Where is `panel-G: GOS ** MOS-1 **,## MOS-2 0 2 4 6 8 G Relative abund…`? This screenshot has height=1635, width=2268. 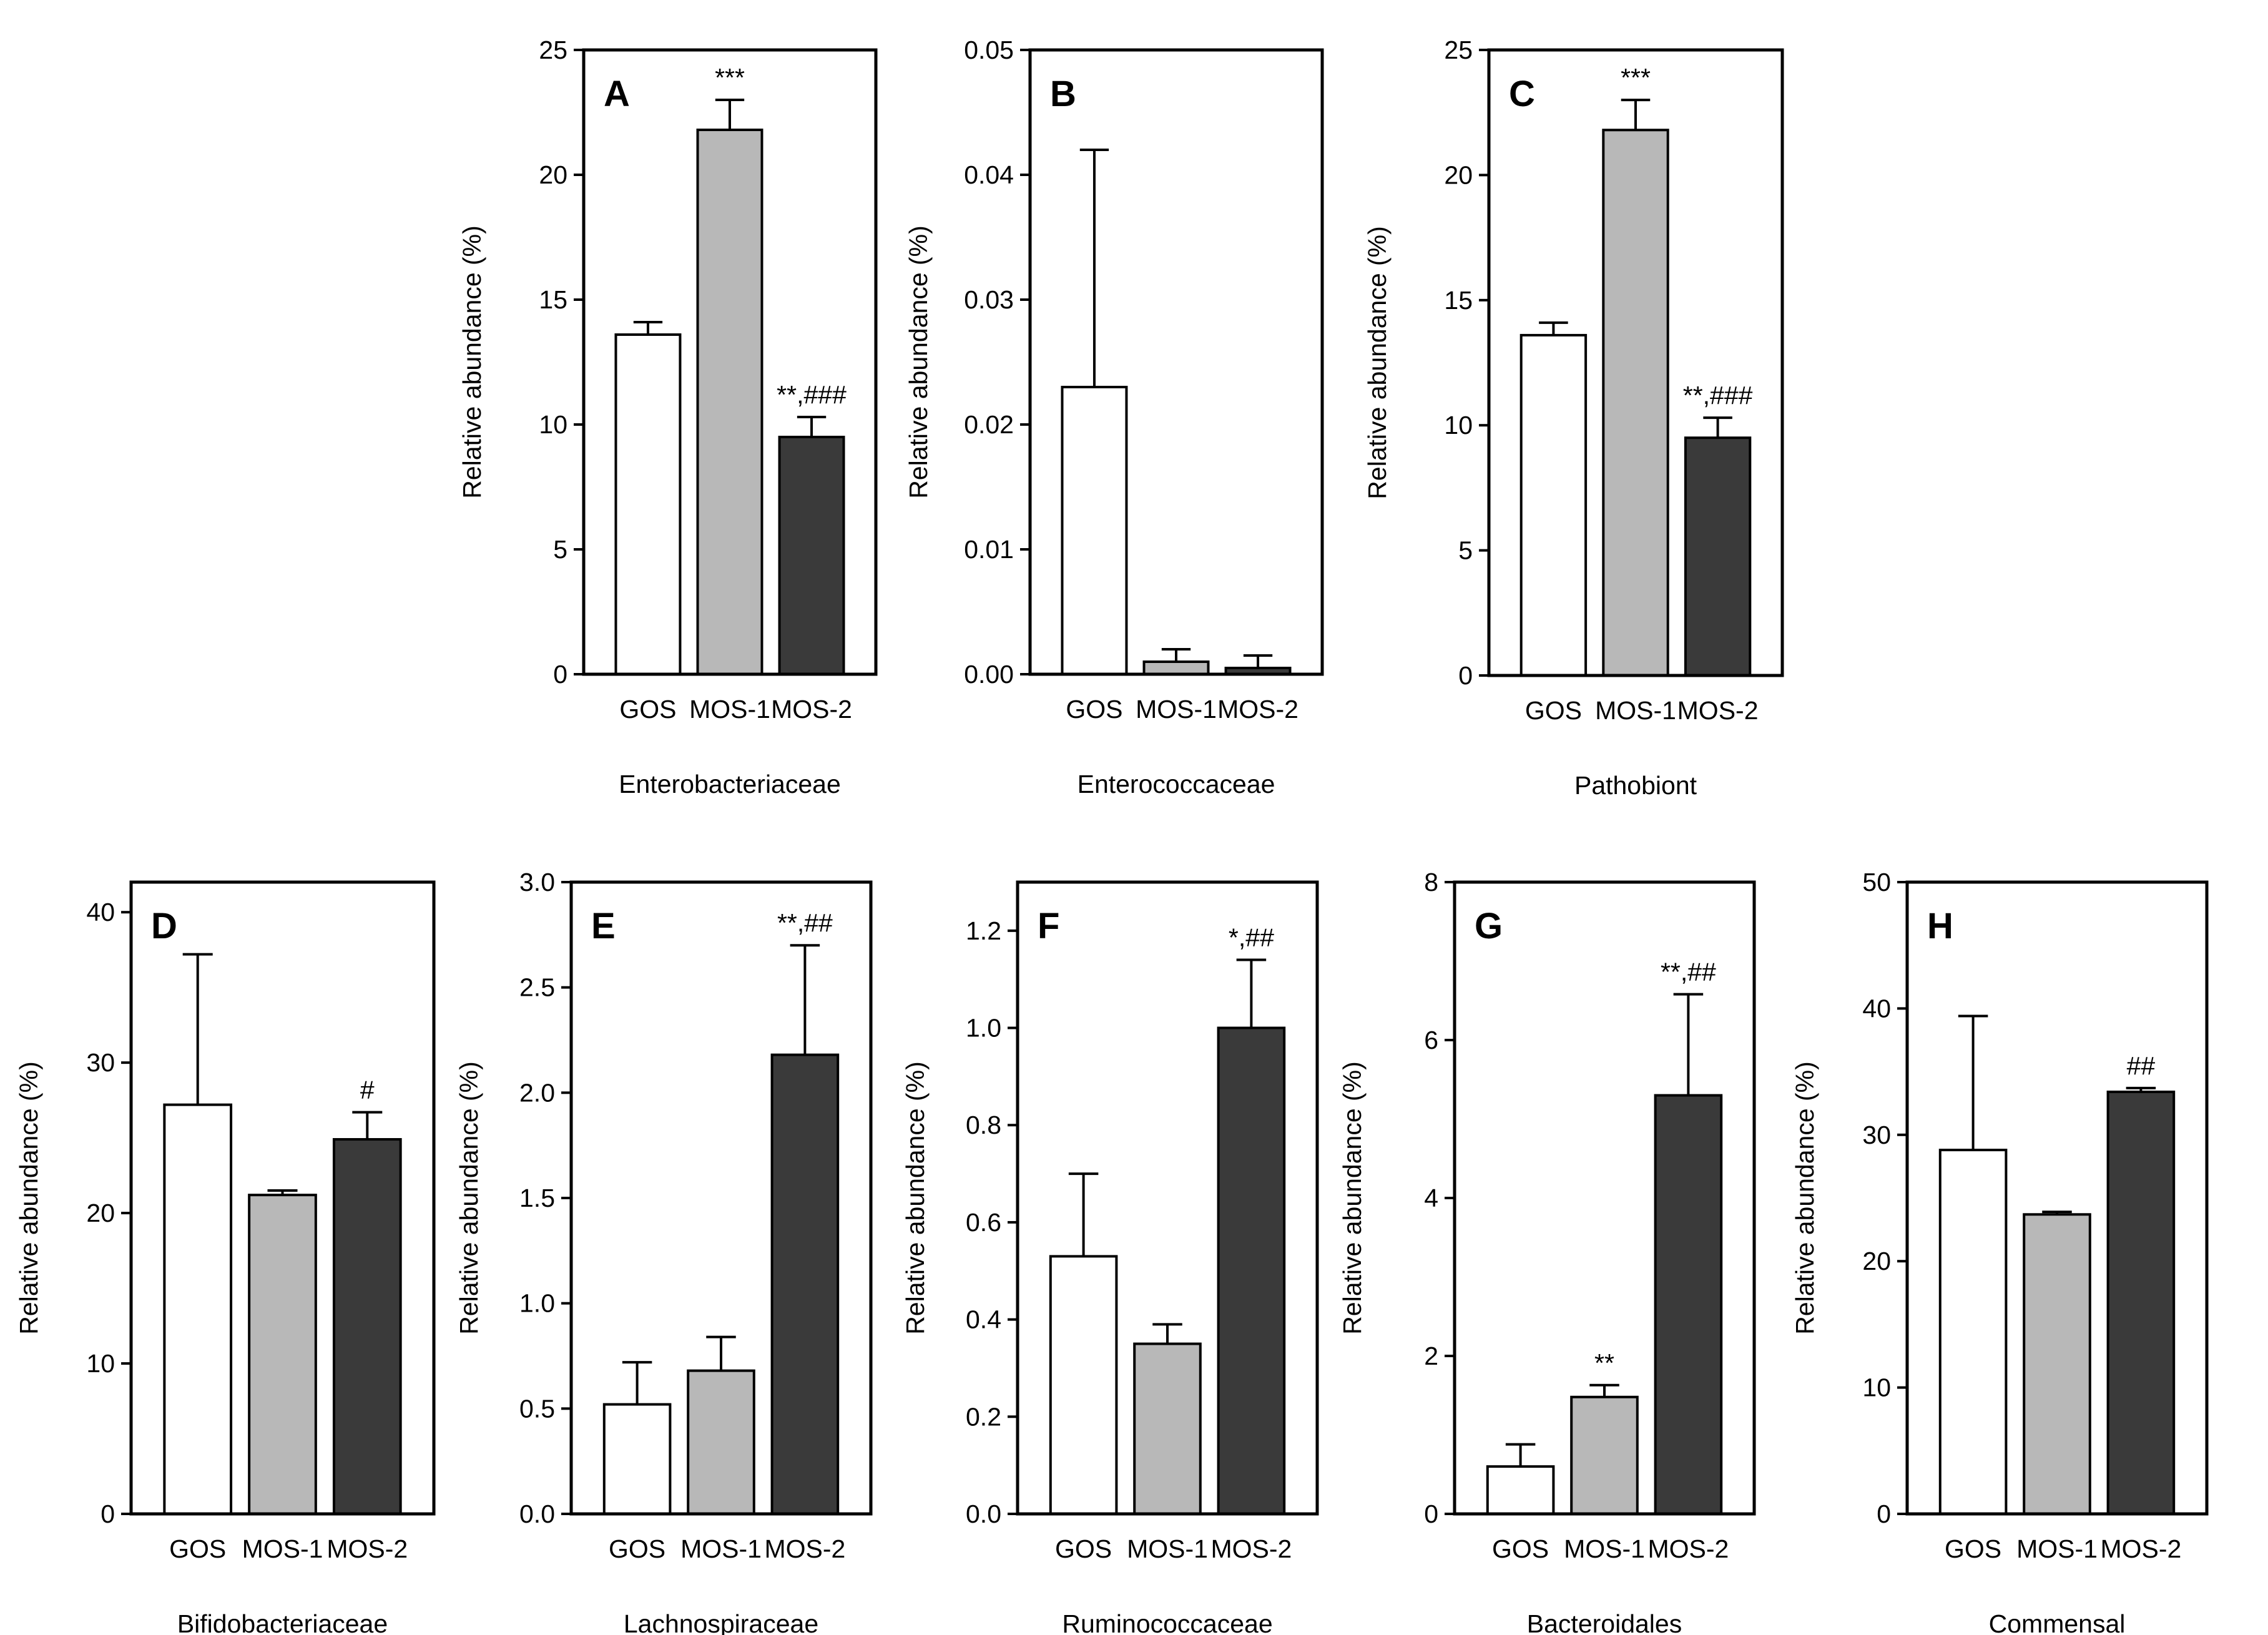
panel-G: GOS ** MOS-1 **,## MOS-2 0 2 4 6 8 G Relative abund… is located at coordinates (1547, 1251).